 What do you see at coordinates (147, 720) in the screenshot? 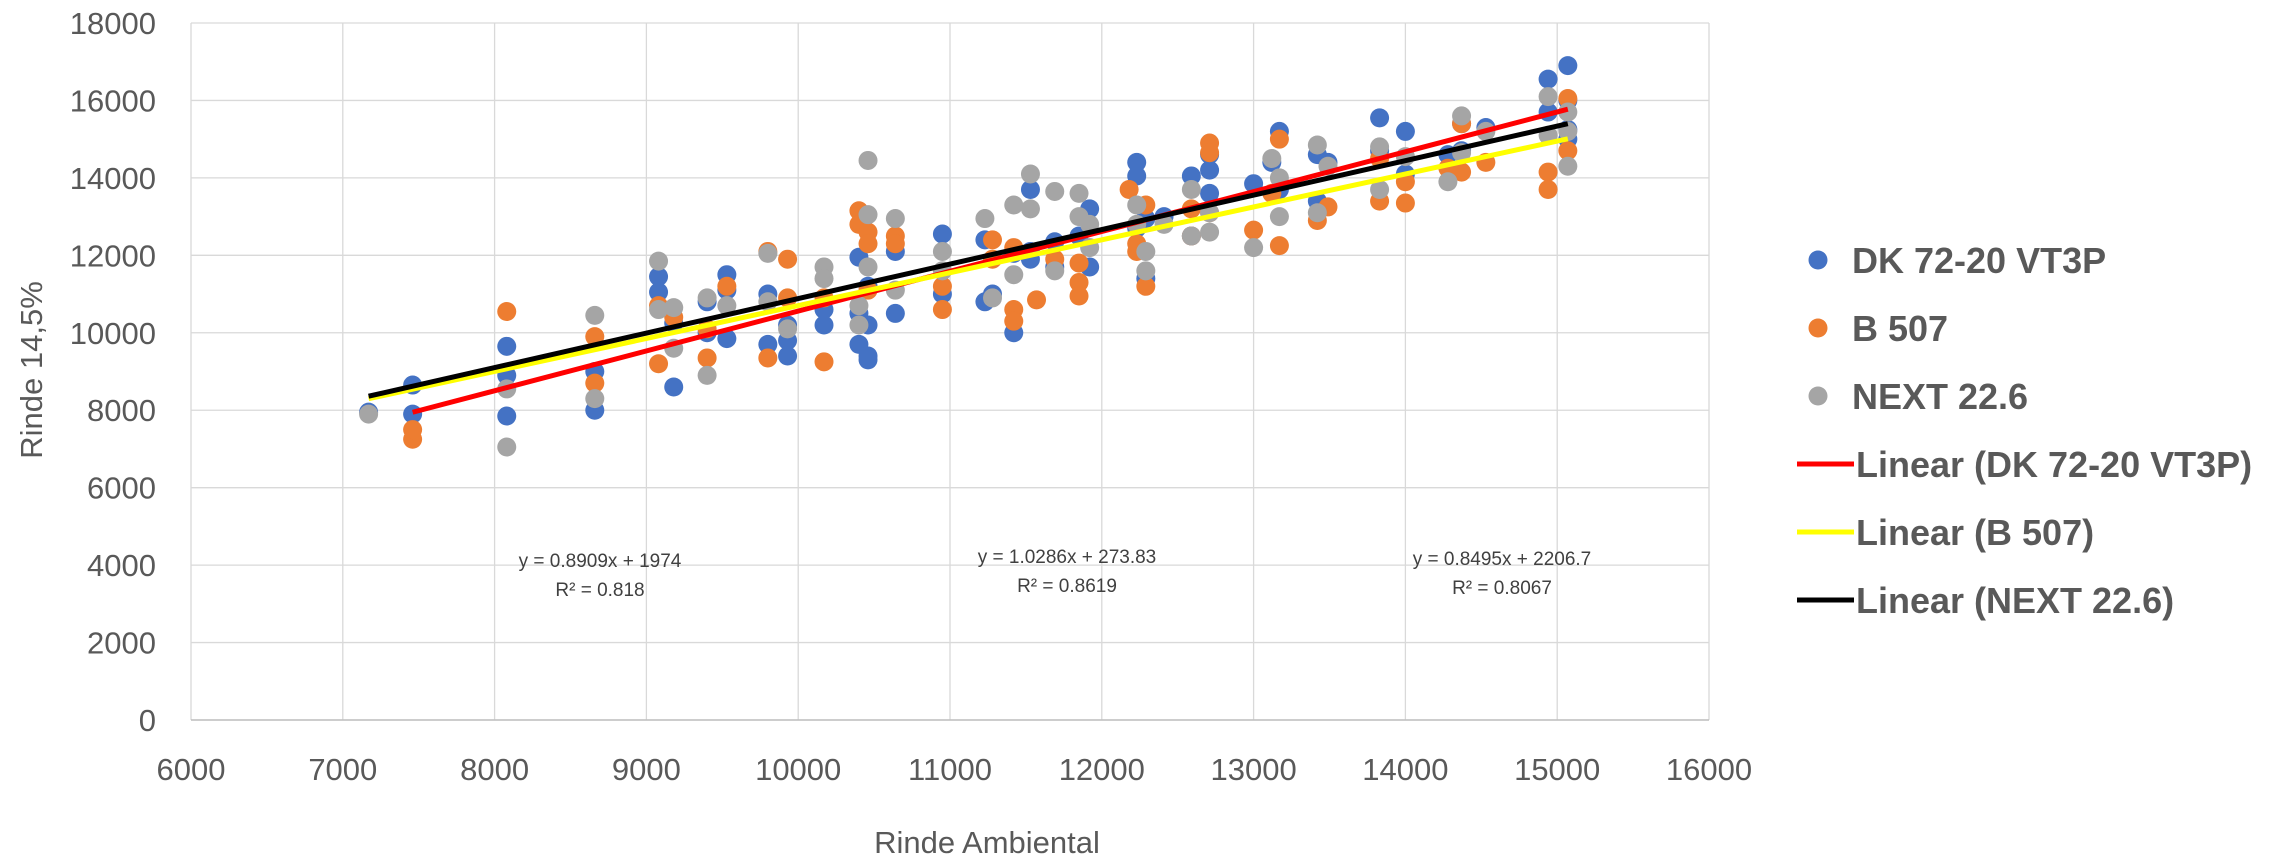
I see `y-tick-label: 0` at bounding box center [147, 720].